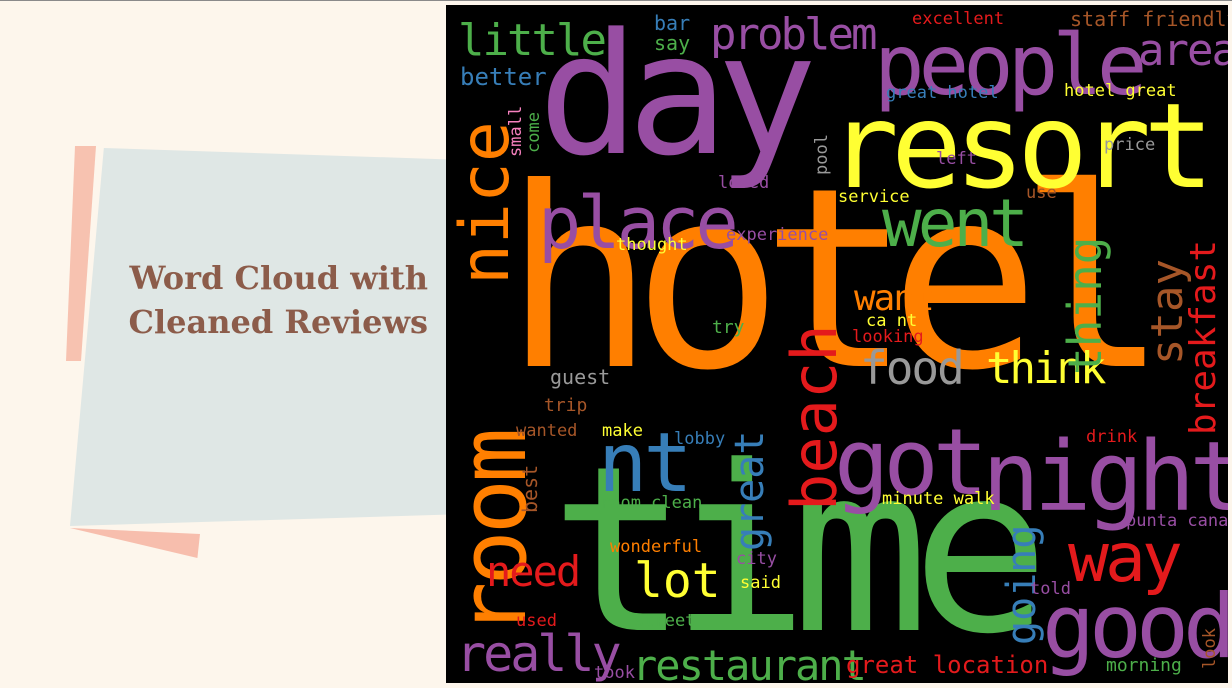 The image size is (1232, 688). Describe the element at coordinates (777, 235) in the screenshot. I see `word-experience: experience` at that location.